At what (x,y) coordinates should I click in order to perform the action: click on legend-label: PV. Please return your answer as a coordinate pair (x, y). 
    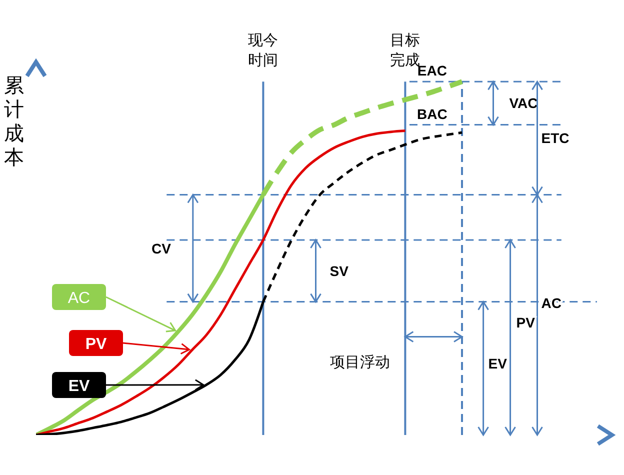
    Looking at the image, I should click on (96, 344).